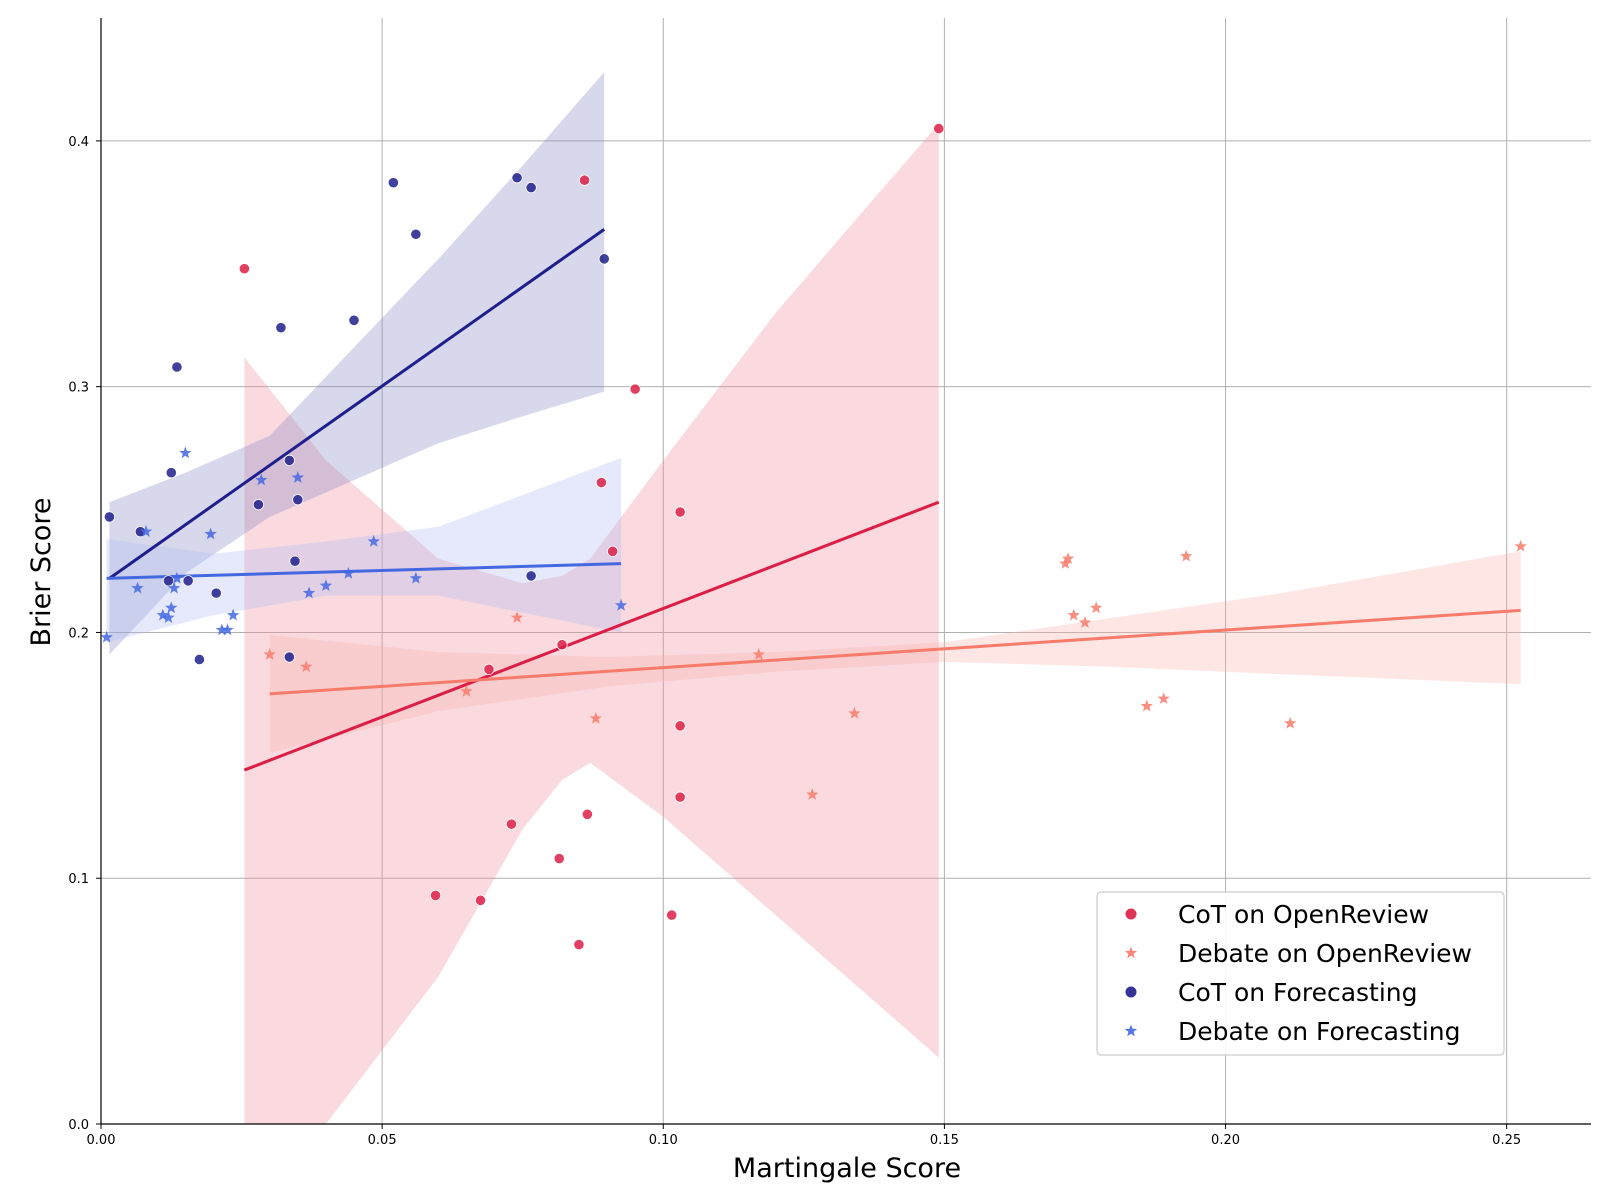 Image resolution: width=1600 pixels, height=1199 pixels. I want to click on y-axis-label: Brier Score, so click(41, 571).